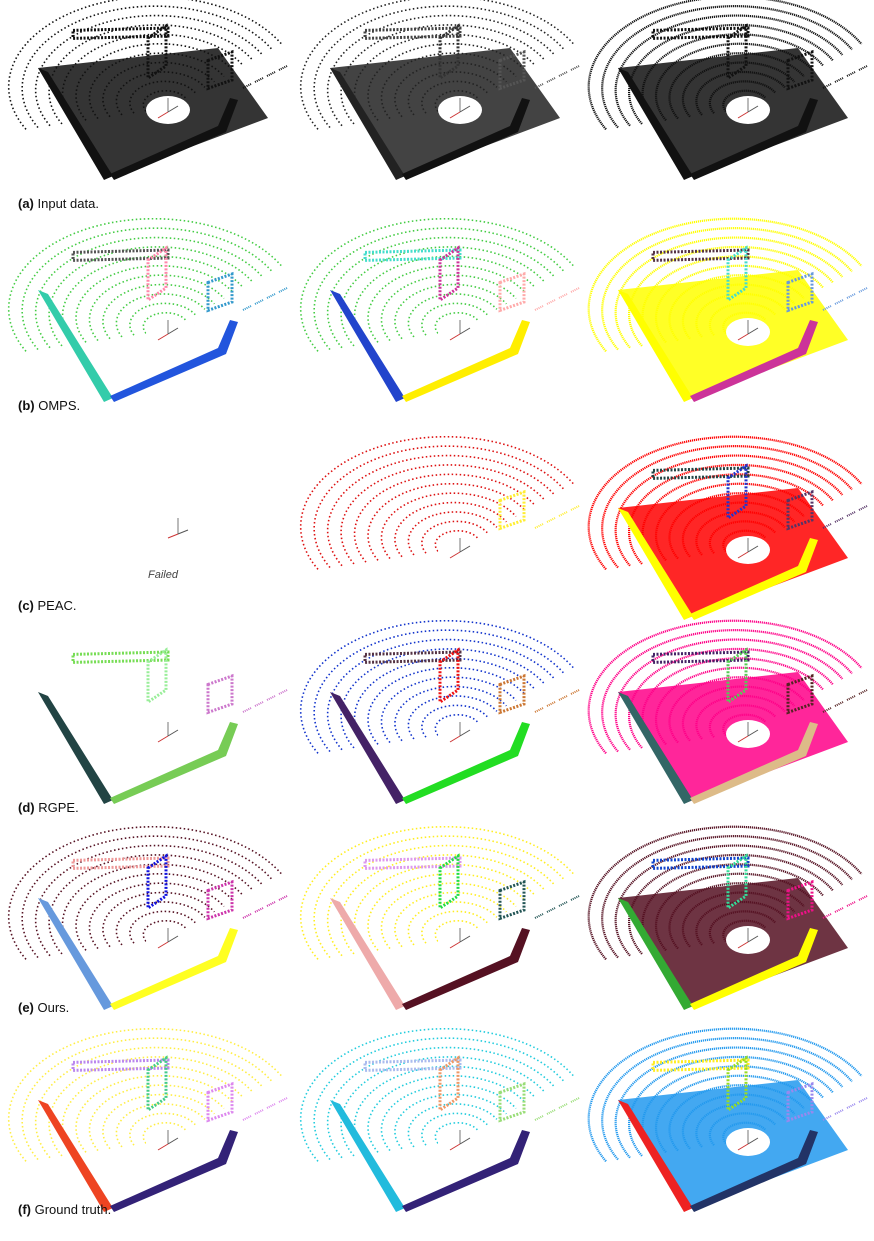  Describe the element at coordinates (26, 605) in the screenshot. I see `caption-tag: (c)` at that location.